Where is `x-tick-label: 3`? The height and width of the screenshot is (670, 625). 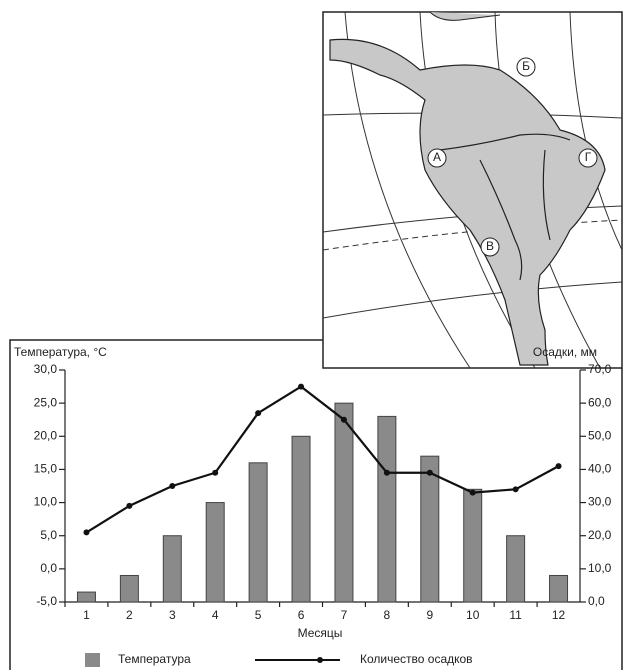
x-tick-label: 3 is located at coordinates (172, 615).